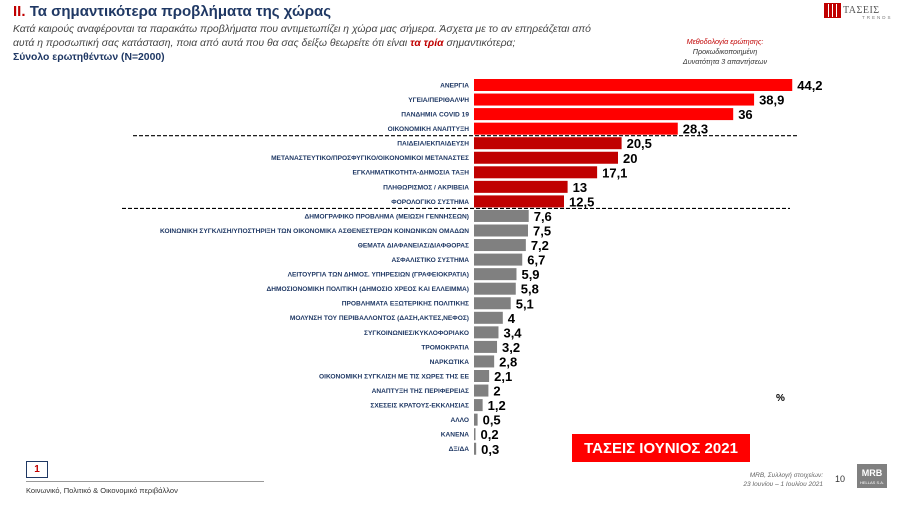 Image resolution: width=909 pixels, height=505 pixels. What do you see at coordinates (481, 43) in the screenshot?
I see `question-text-2: σημαντικότερα;` at bounding box center [481, 43].